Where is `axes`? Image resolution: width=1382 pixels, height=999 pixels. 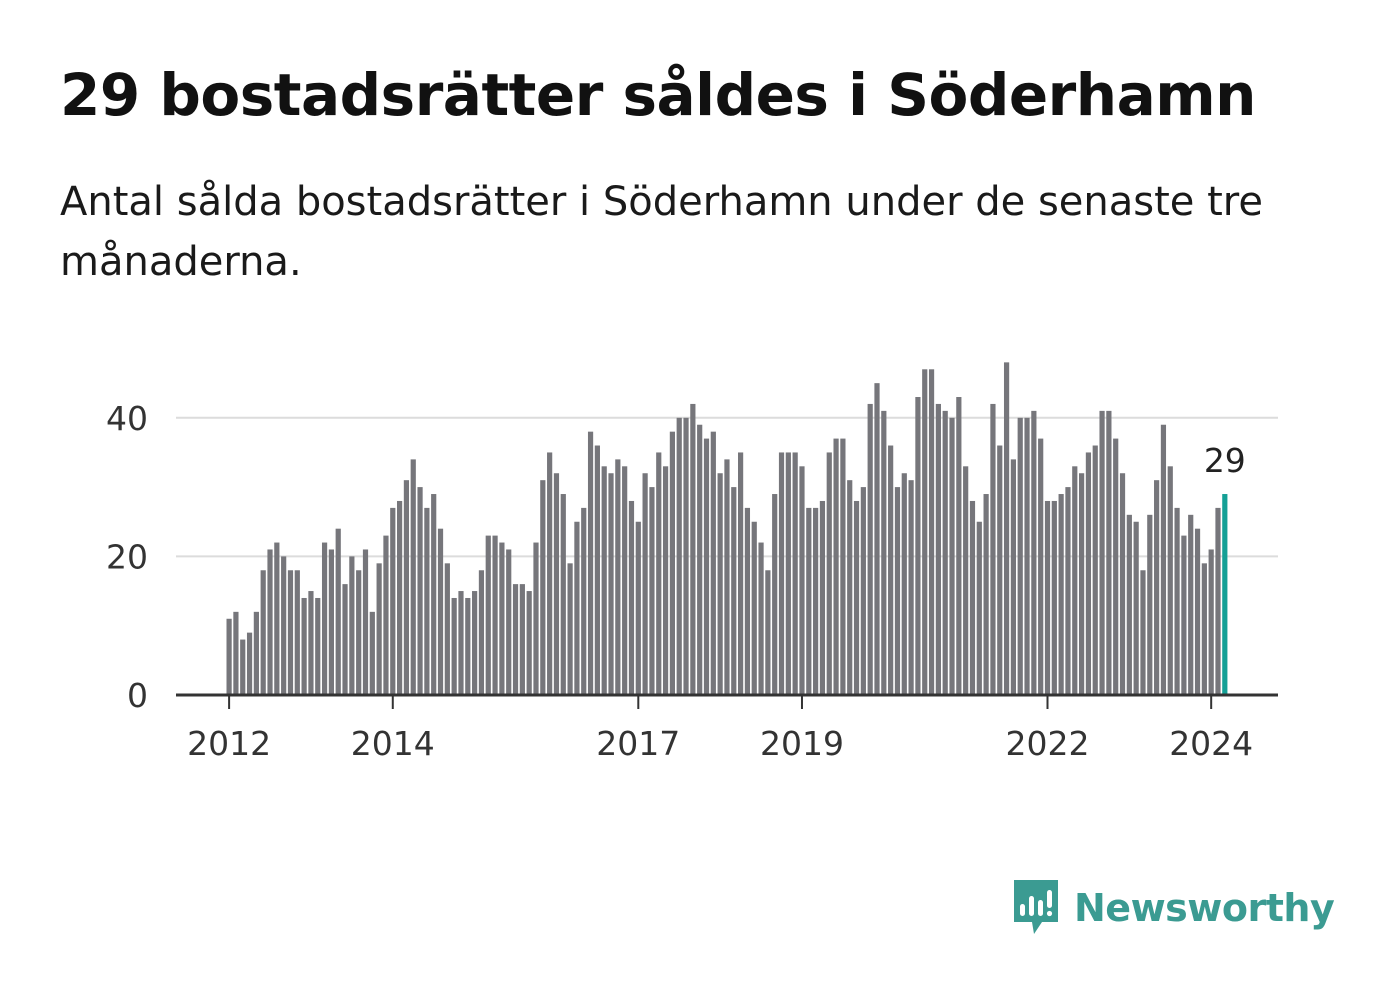
axes is located at coordinates (727, 701).